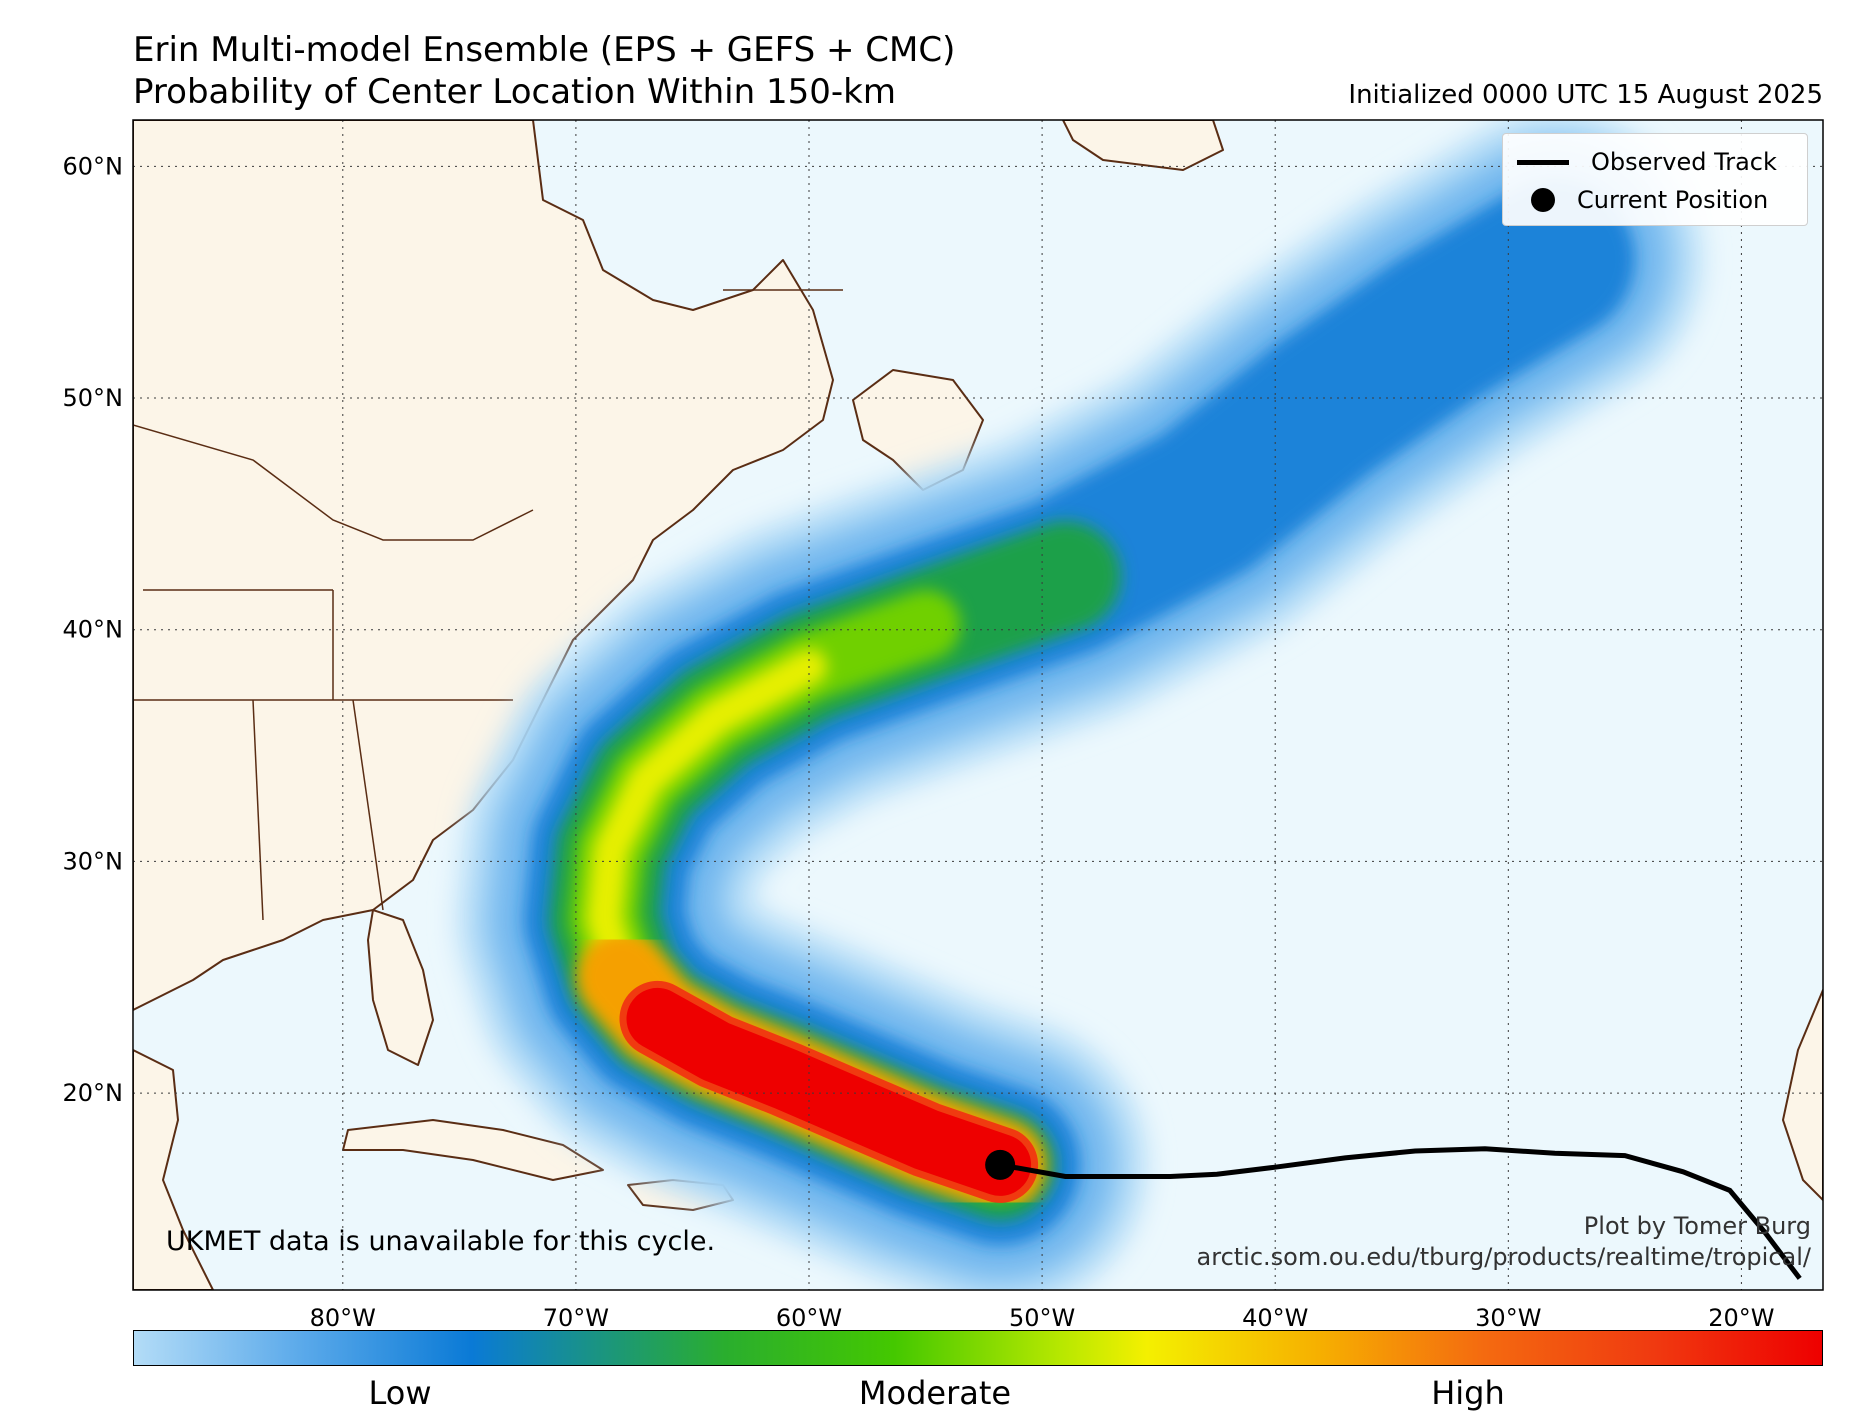 This screenshot has height=1412, width=1875. Describe the element at coordinates (400, 987) in the screenshot. I see `florida` at that location.